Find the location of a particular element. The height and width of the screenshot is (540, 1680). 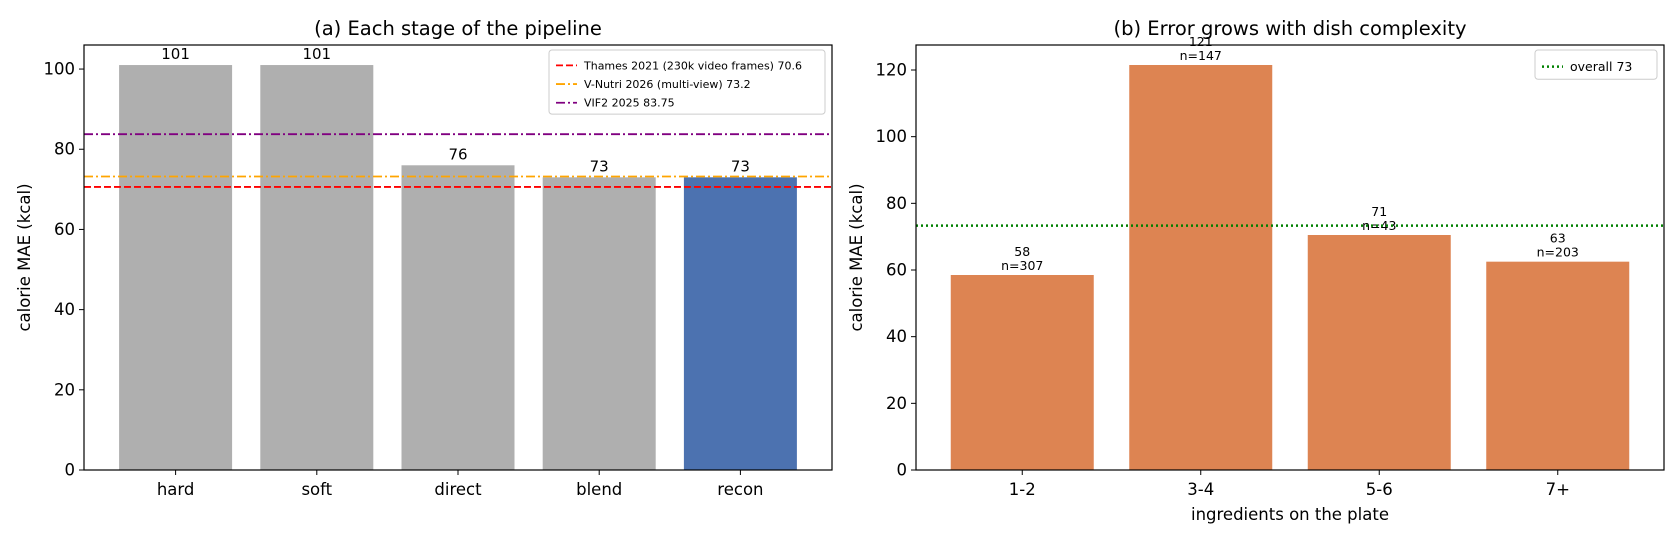

bar-count-label: n=147 is located at coordinates (1201, 55).